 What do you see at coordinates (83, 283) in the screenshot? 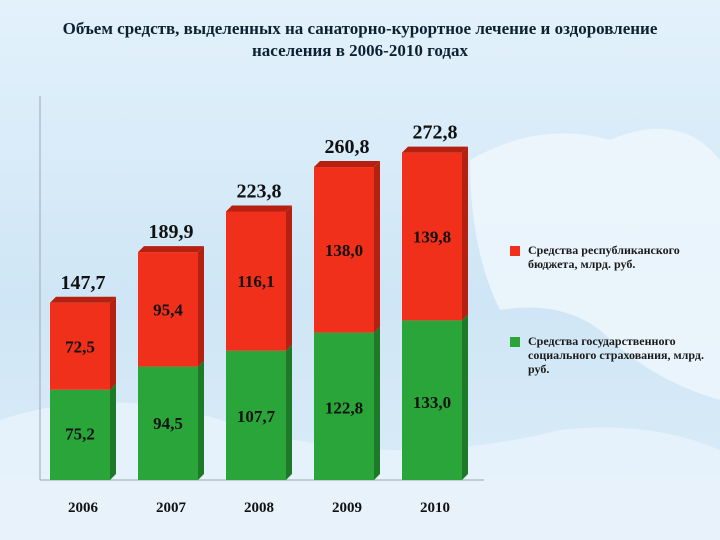
I see `total-label-2006: 147,7` at bounding box center [83, 283].